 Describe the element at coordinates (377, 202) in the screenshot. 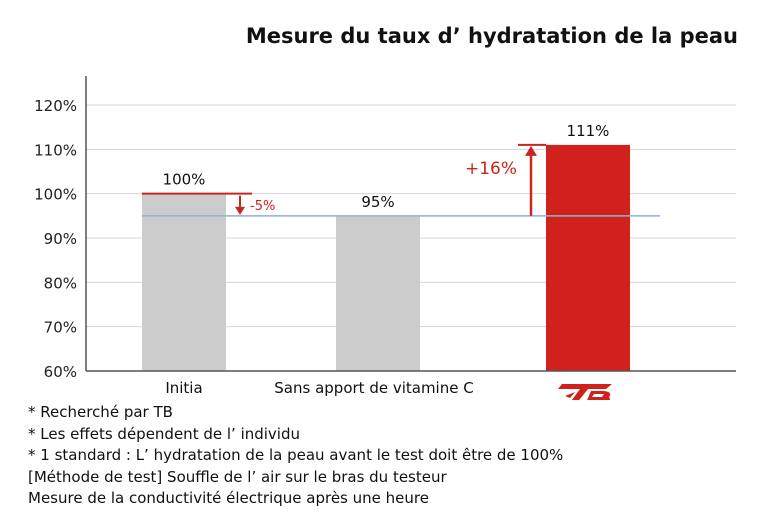

I see `data-label: 95%` at that location.